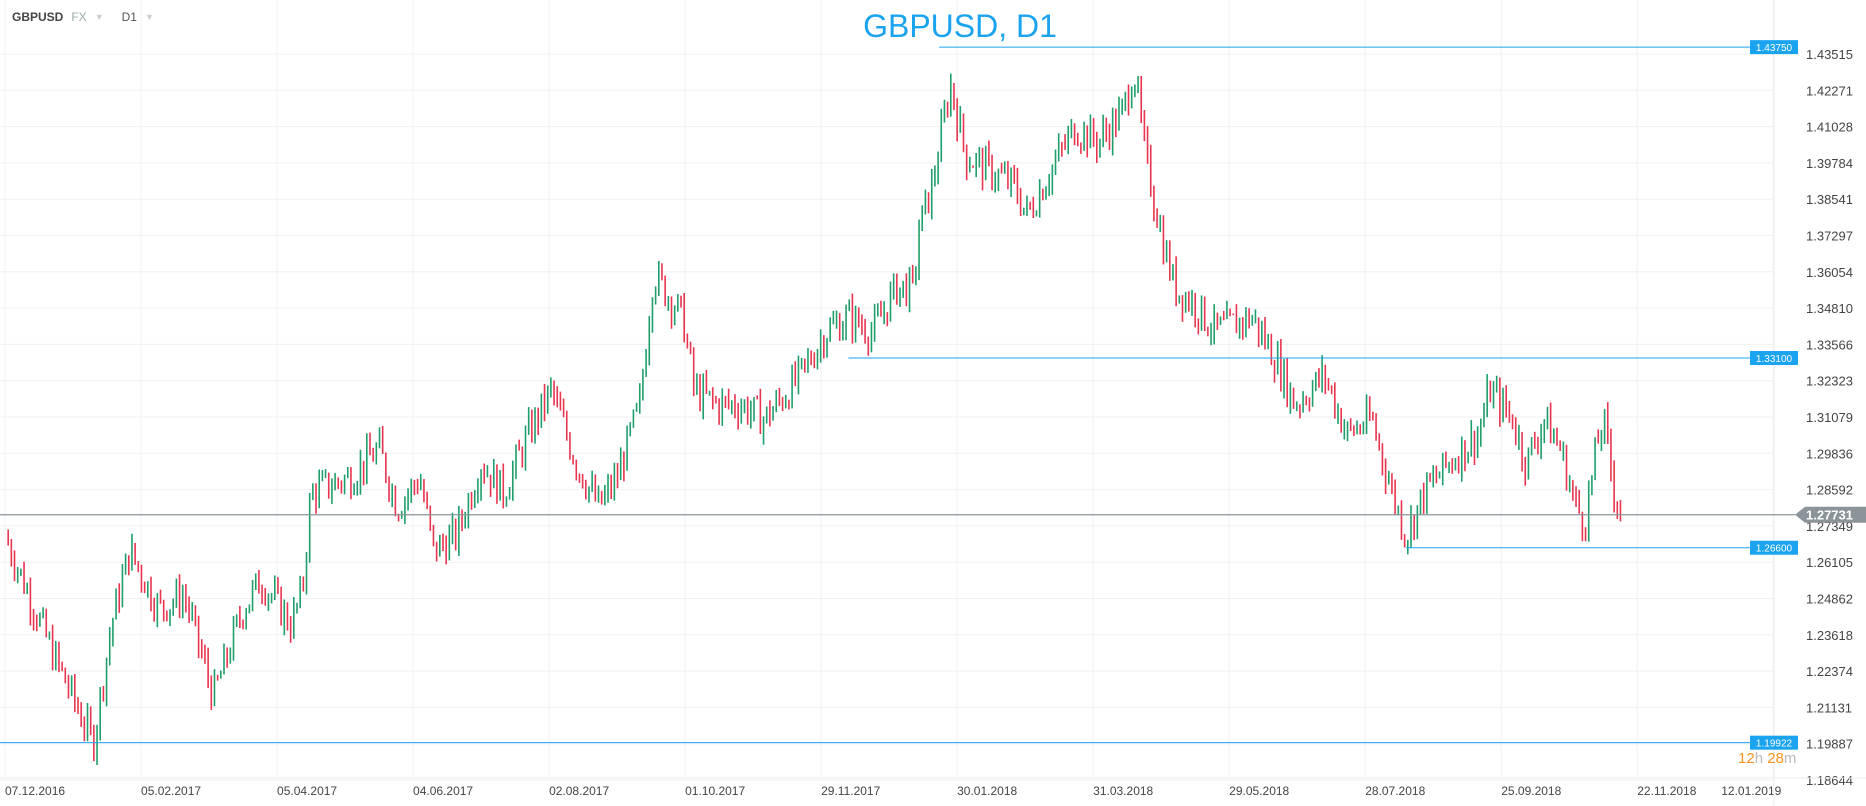 The width and height of the screenshot is (1866, 806). I want to click on x-tick-label: 31.03.2018, so click(1123, 791).